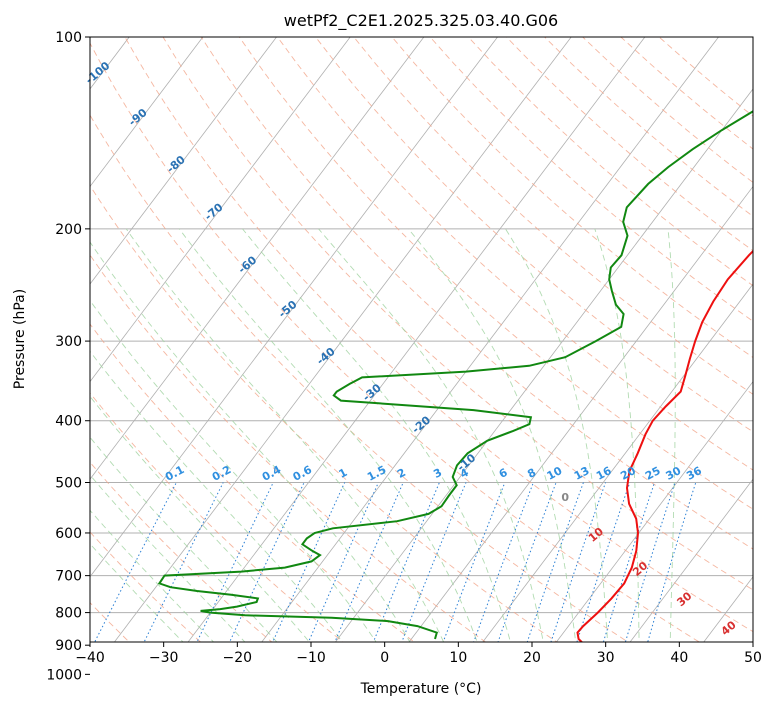 The width and height of the screenshot is (775, 708). I want to click on x-tick-label: 50, so click(753, 658).